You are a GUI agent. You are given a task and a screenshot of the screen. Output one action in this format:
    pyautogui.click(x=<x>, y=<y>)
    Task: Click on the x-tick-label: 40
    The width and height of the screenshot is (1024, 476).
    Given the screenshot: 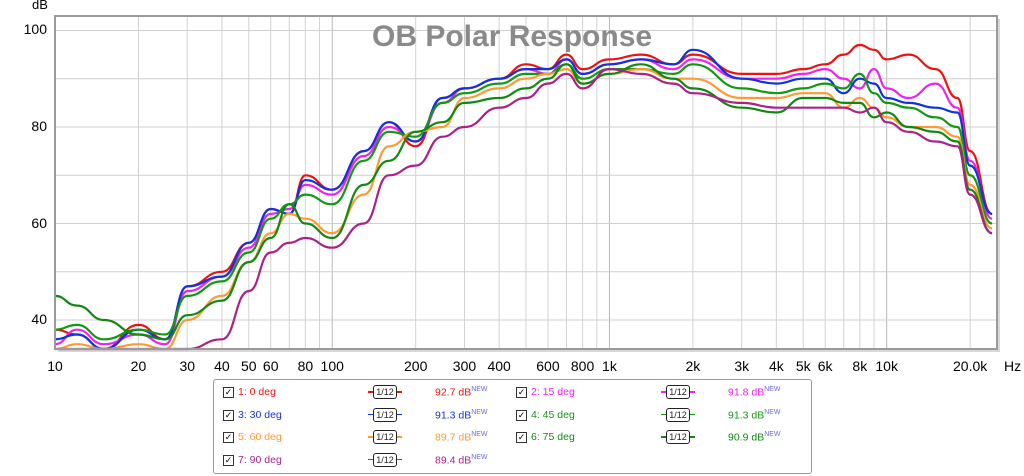 What is the action you would take?
    pyautogui.click(x=222, y=366)
    